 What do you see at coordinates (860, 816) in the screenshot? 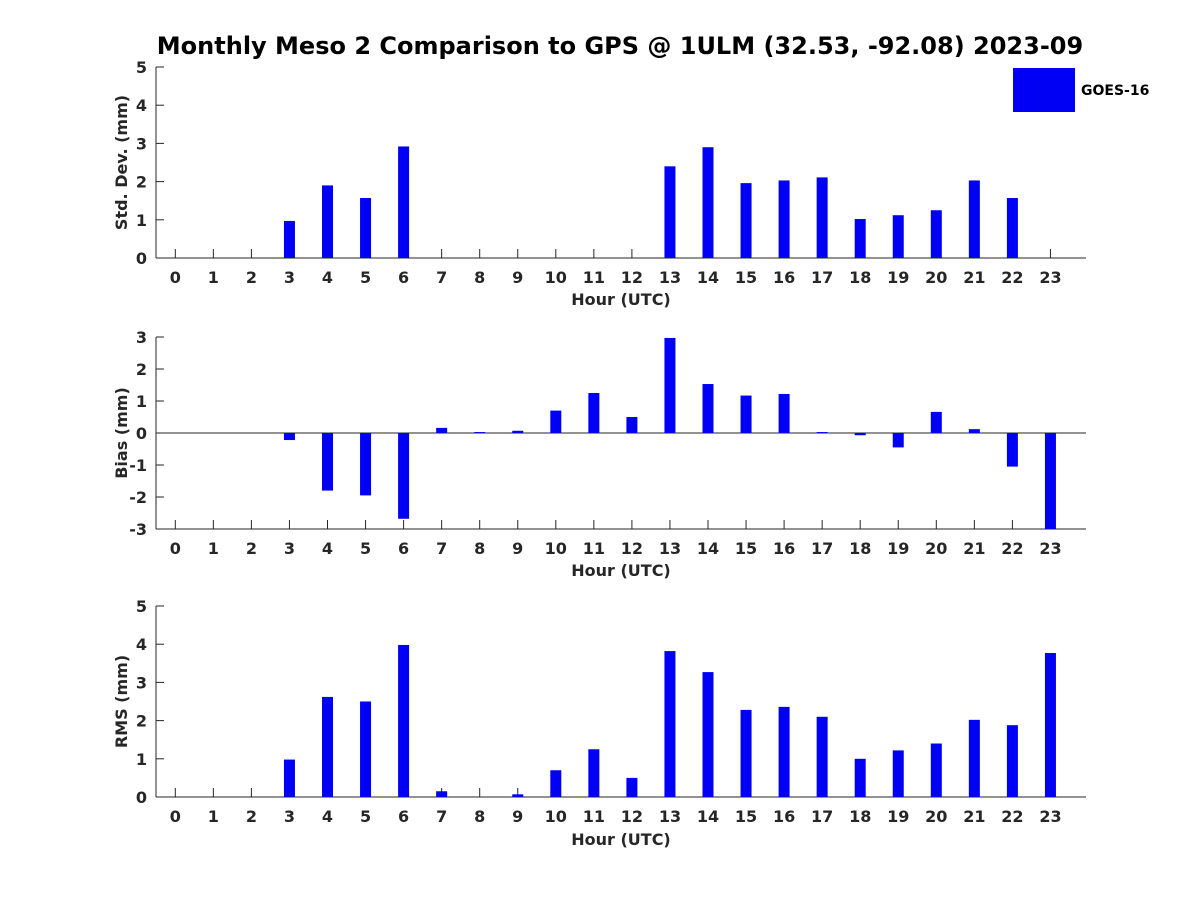
I see `rms-x-tick-label: 18` at bounding box center [860, 816].